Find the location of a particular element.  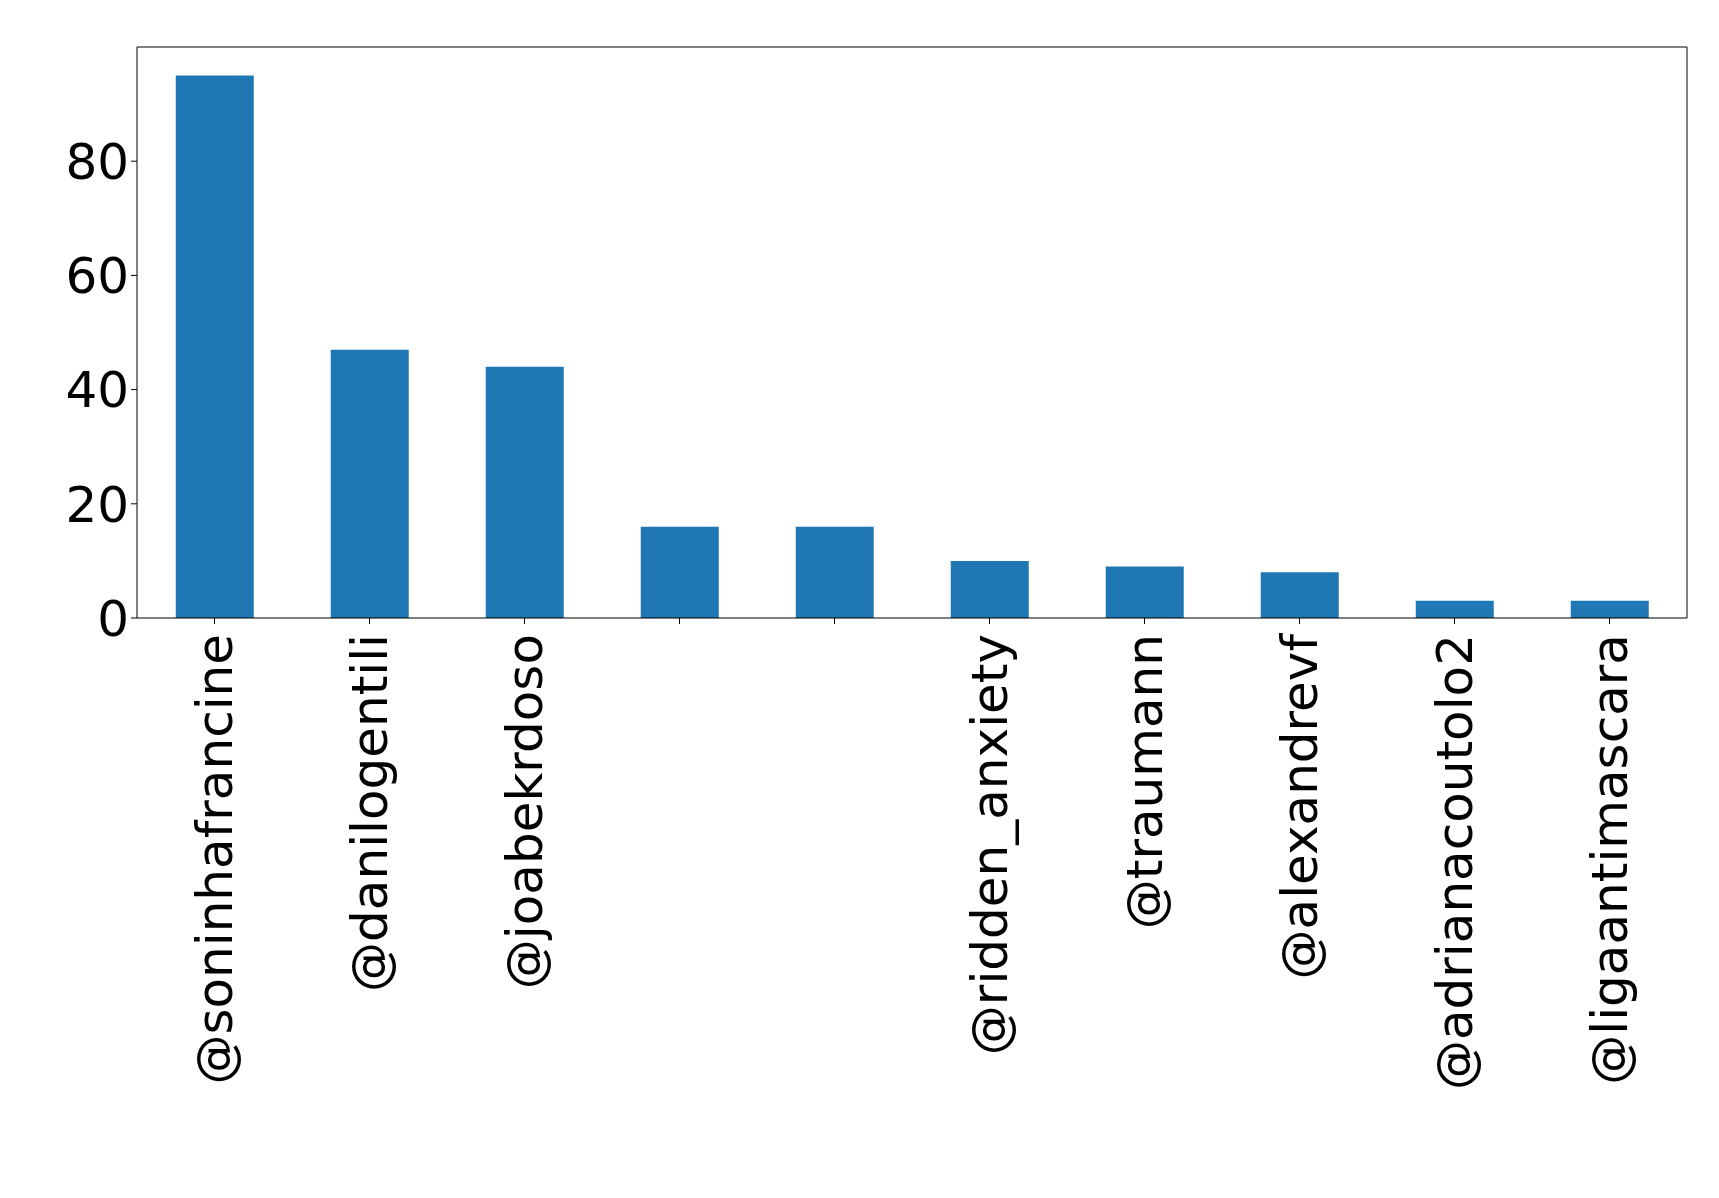

y-tick-label: 0 is located at coordinates (113, 618).